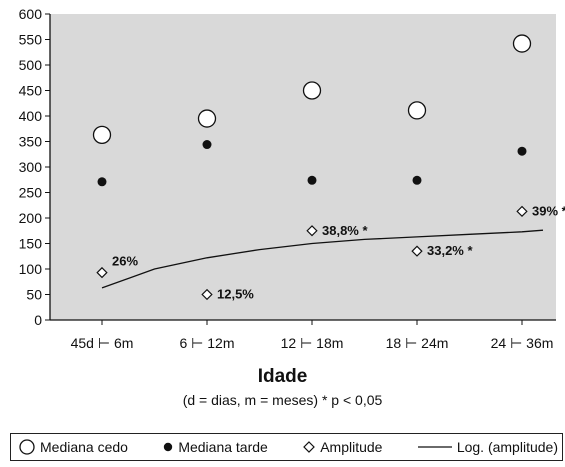 This screenshot has height=467, width=565. I want to click on open-diamond-icon, so click(309, 447).